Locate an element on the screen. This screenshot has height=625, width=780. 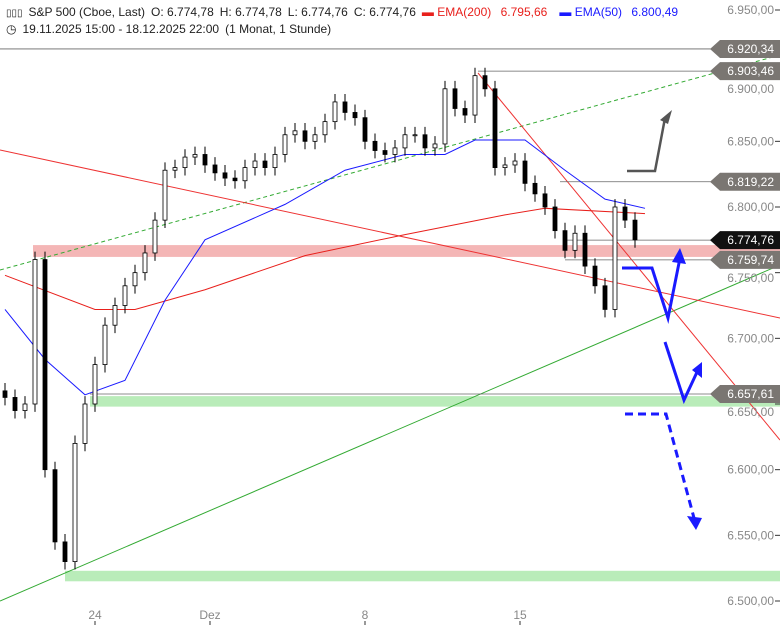
price-tag: 6.657,61 is located at coordinates (745, 394).